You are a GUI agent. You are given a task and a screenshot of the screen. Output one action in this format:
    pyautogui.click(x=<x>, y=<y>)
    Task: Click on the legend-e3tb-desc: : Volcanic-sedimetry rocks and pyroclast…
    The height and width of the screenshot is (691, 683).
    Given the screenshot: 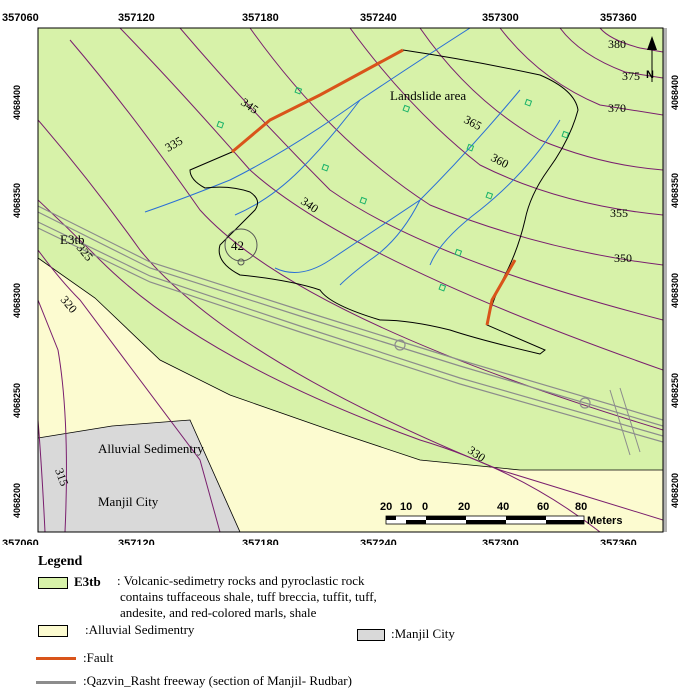 What is the action you would take?
    pyautogui.click(x=241, y=580)
    